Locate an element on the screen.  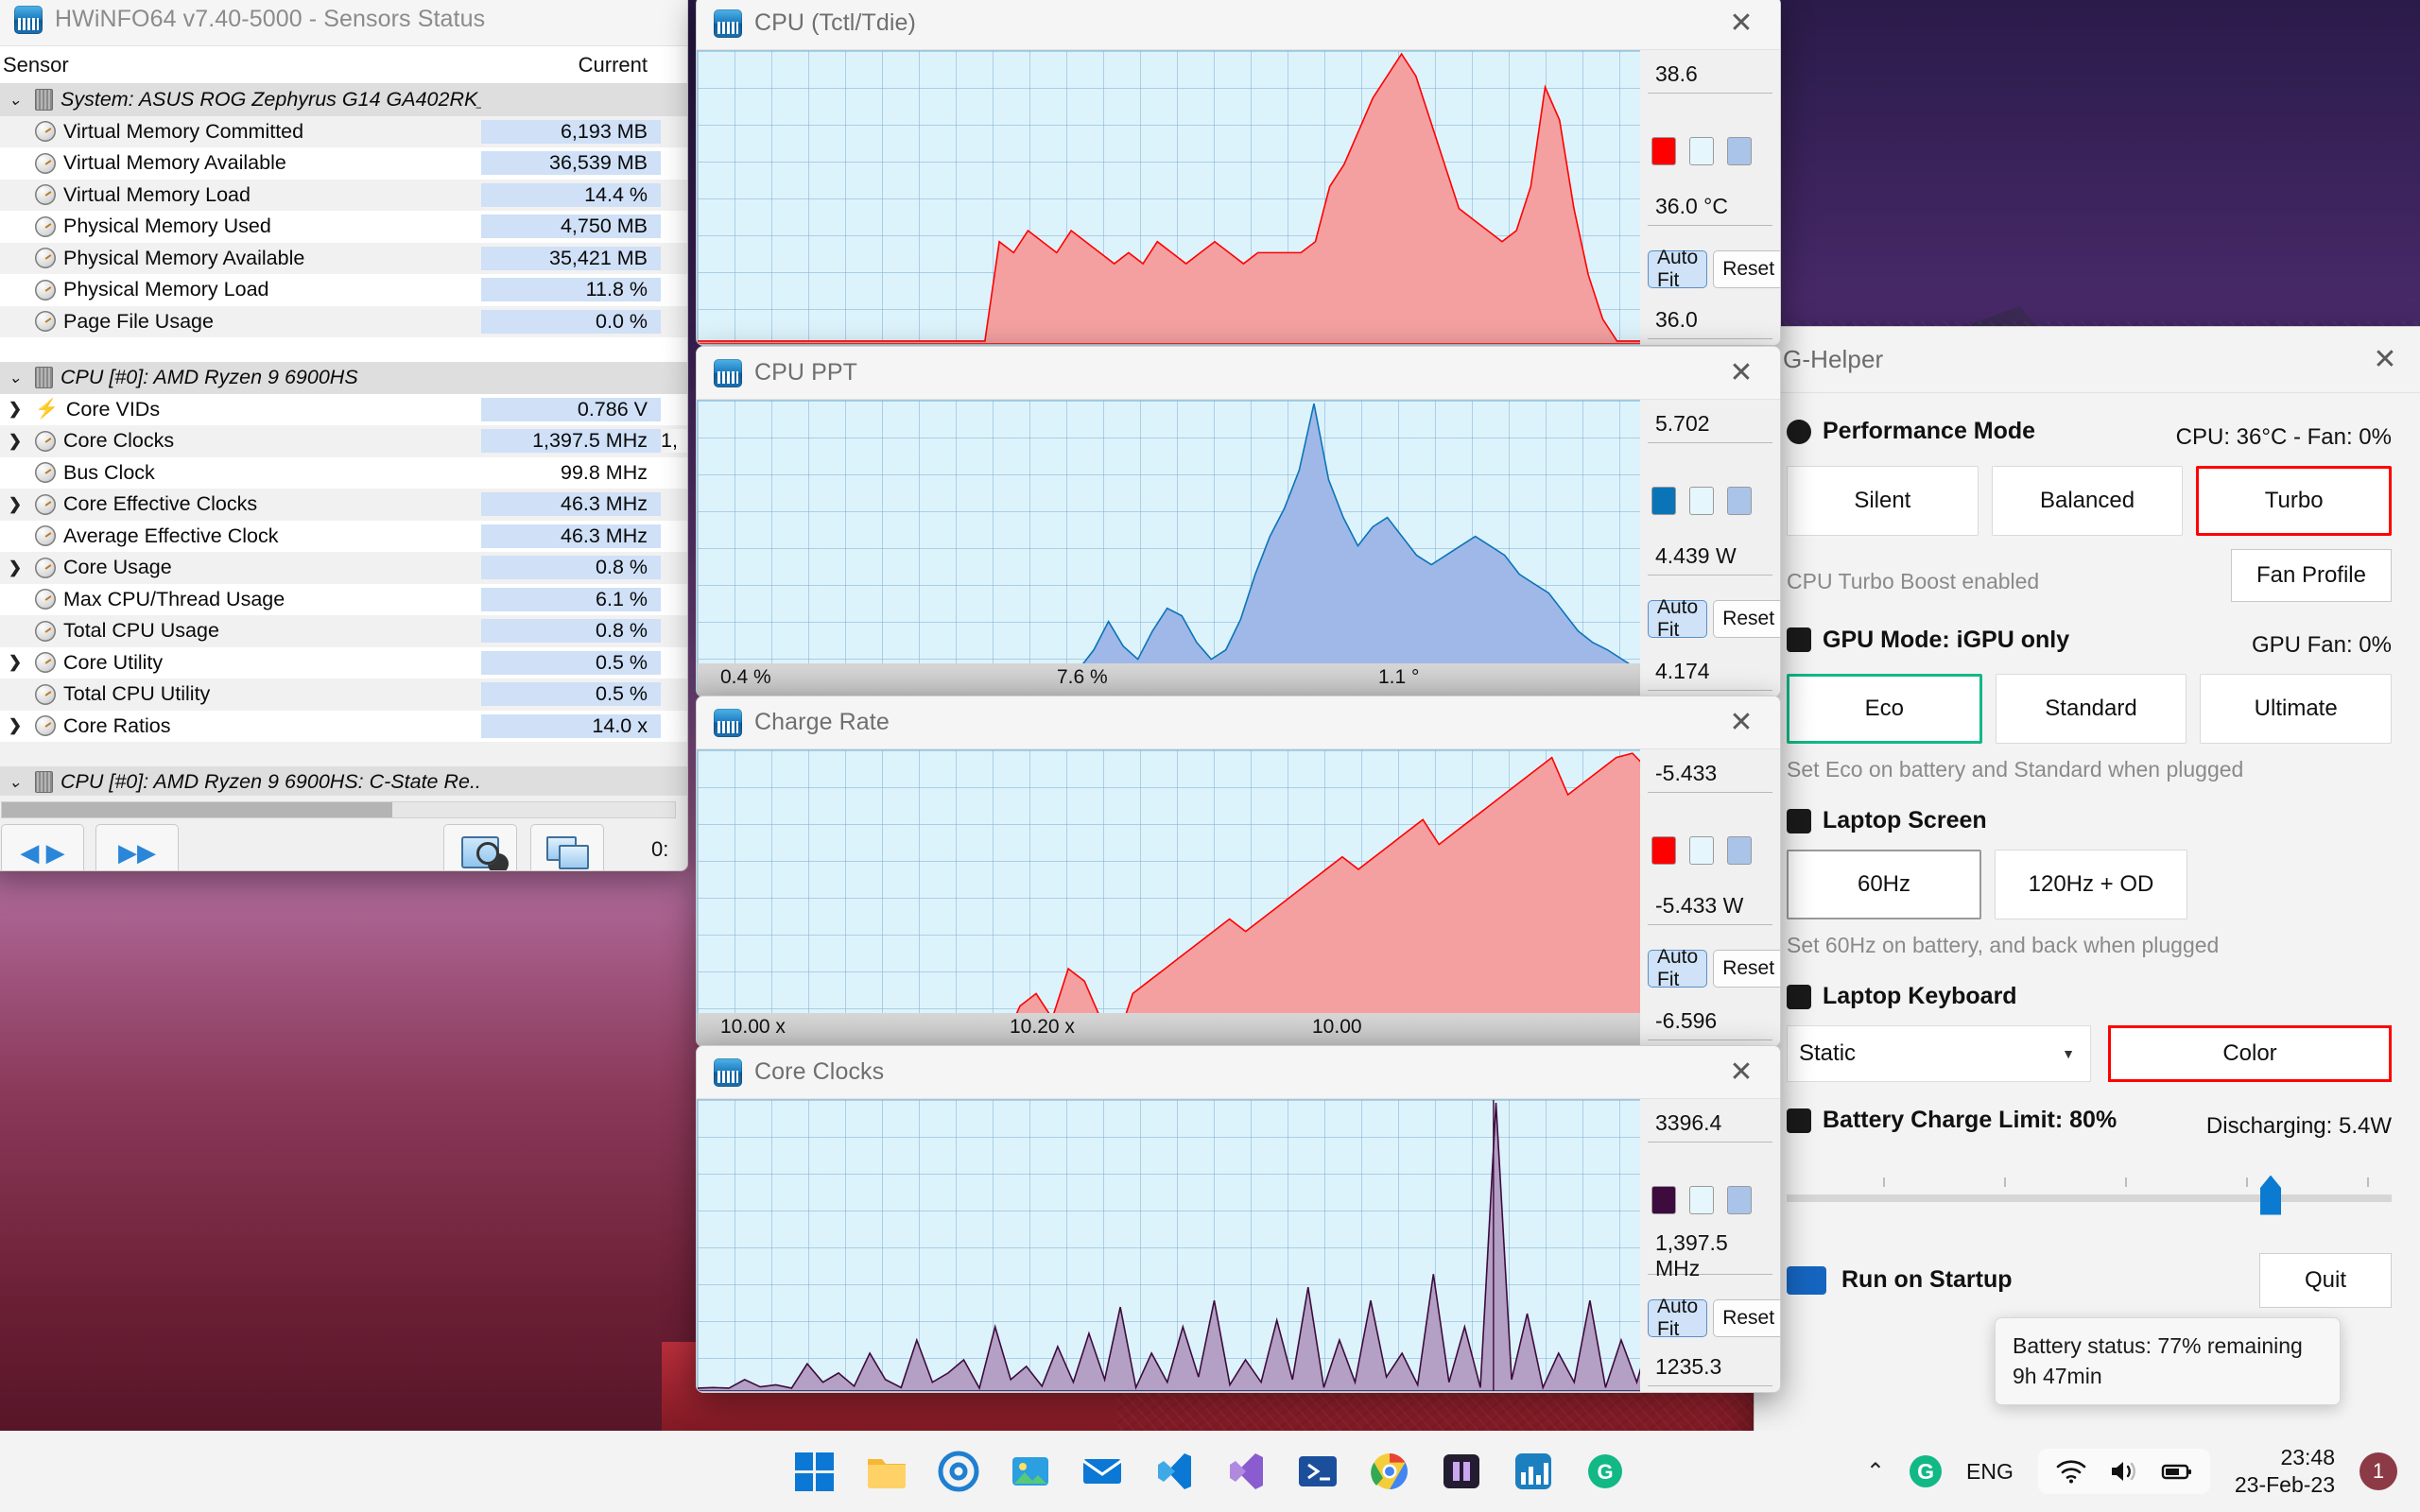
taskbar-icon-hwinfo is located at coordinates (1533, 1471).